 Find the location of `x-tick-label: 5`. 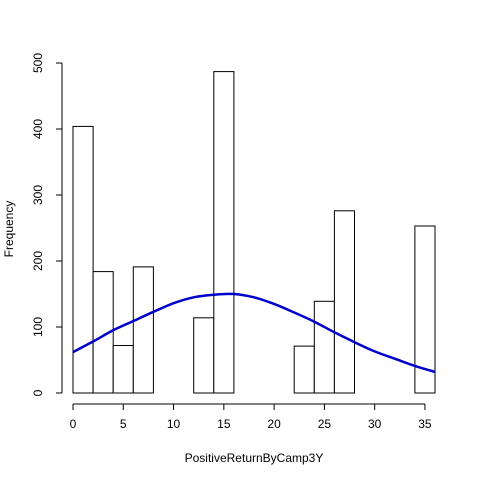

x-tick-label: 5 is located at coordinates (123, 424).